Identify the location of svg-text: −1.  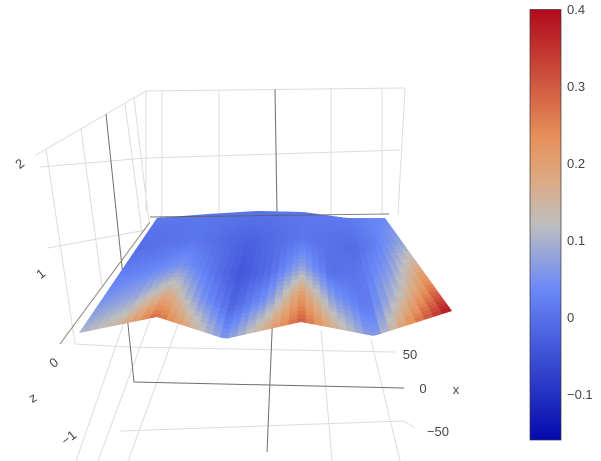
(68, 437).